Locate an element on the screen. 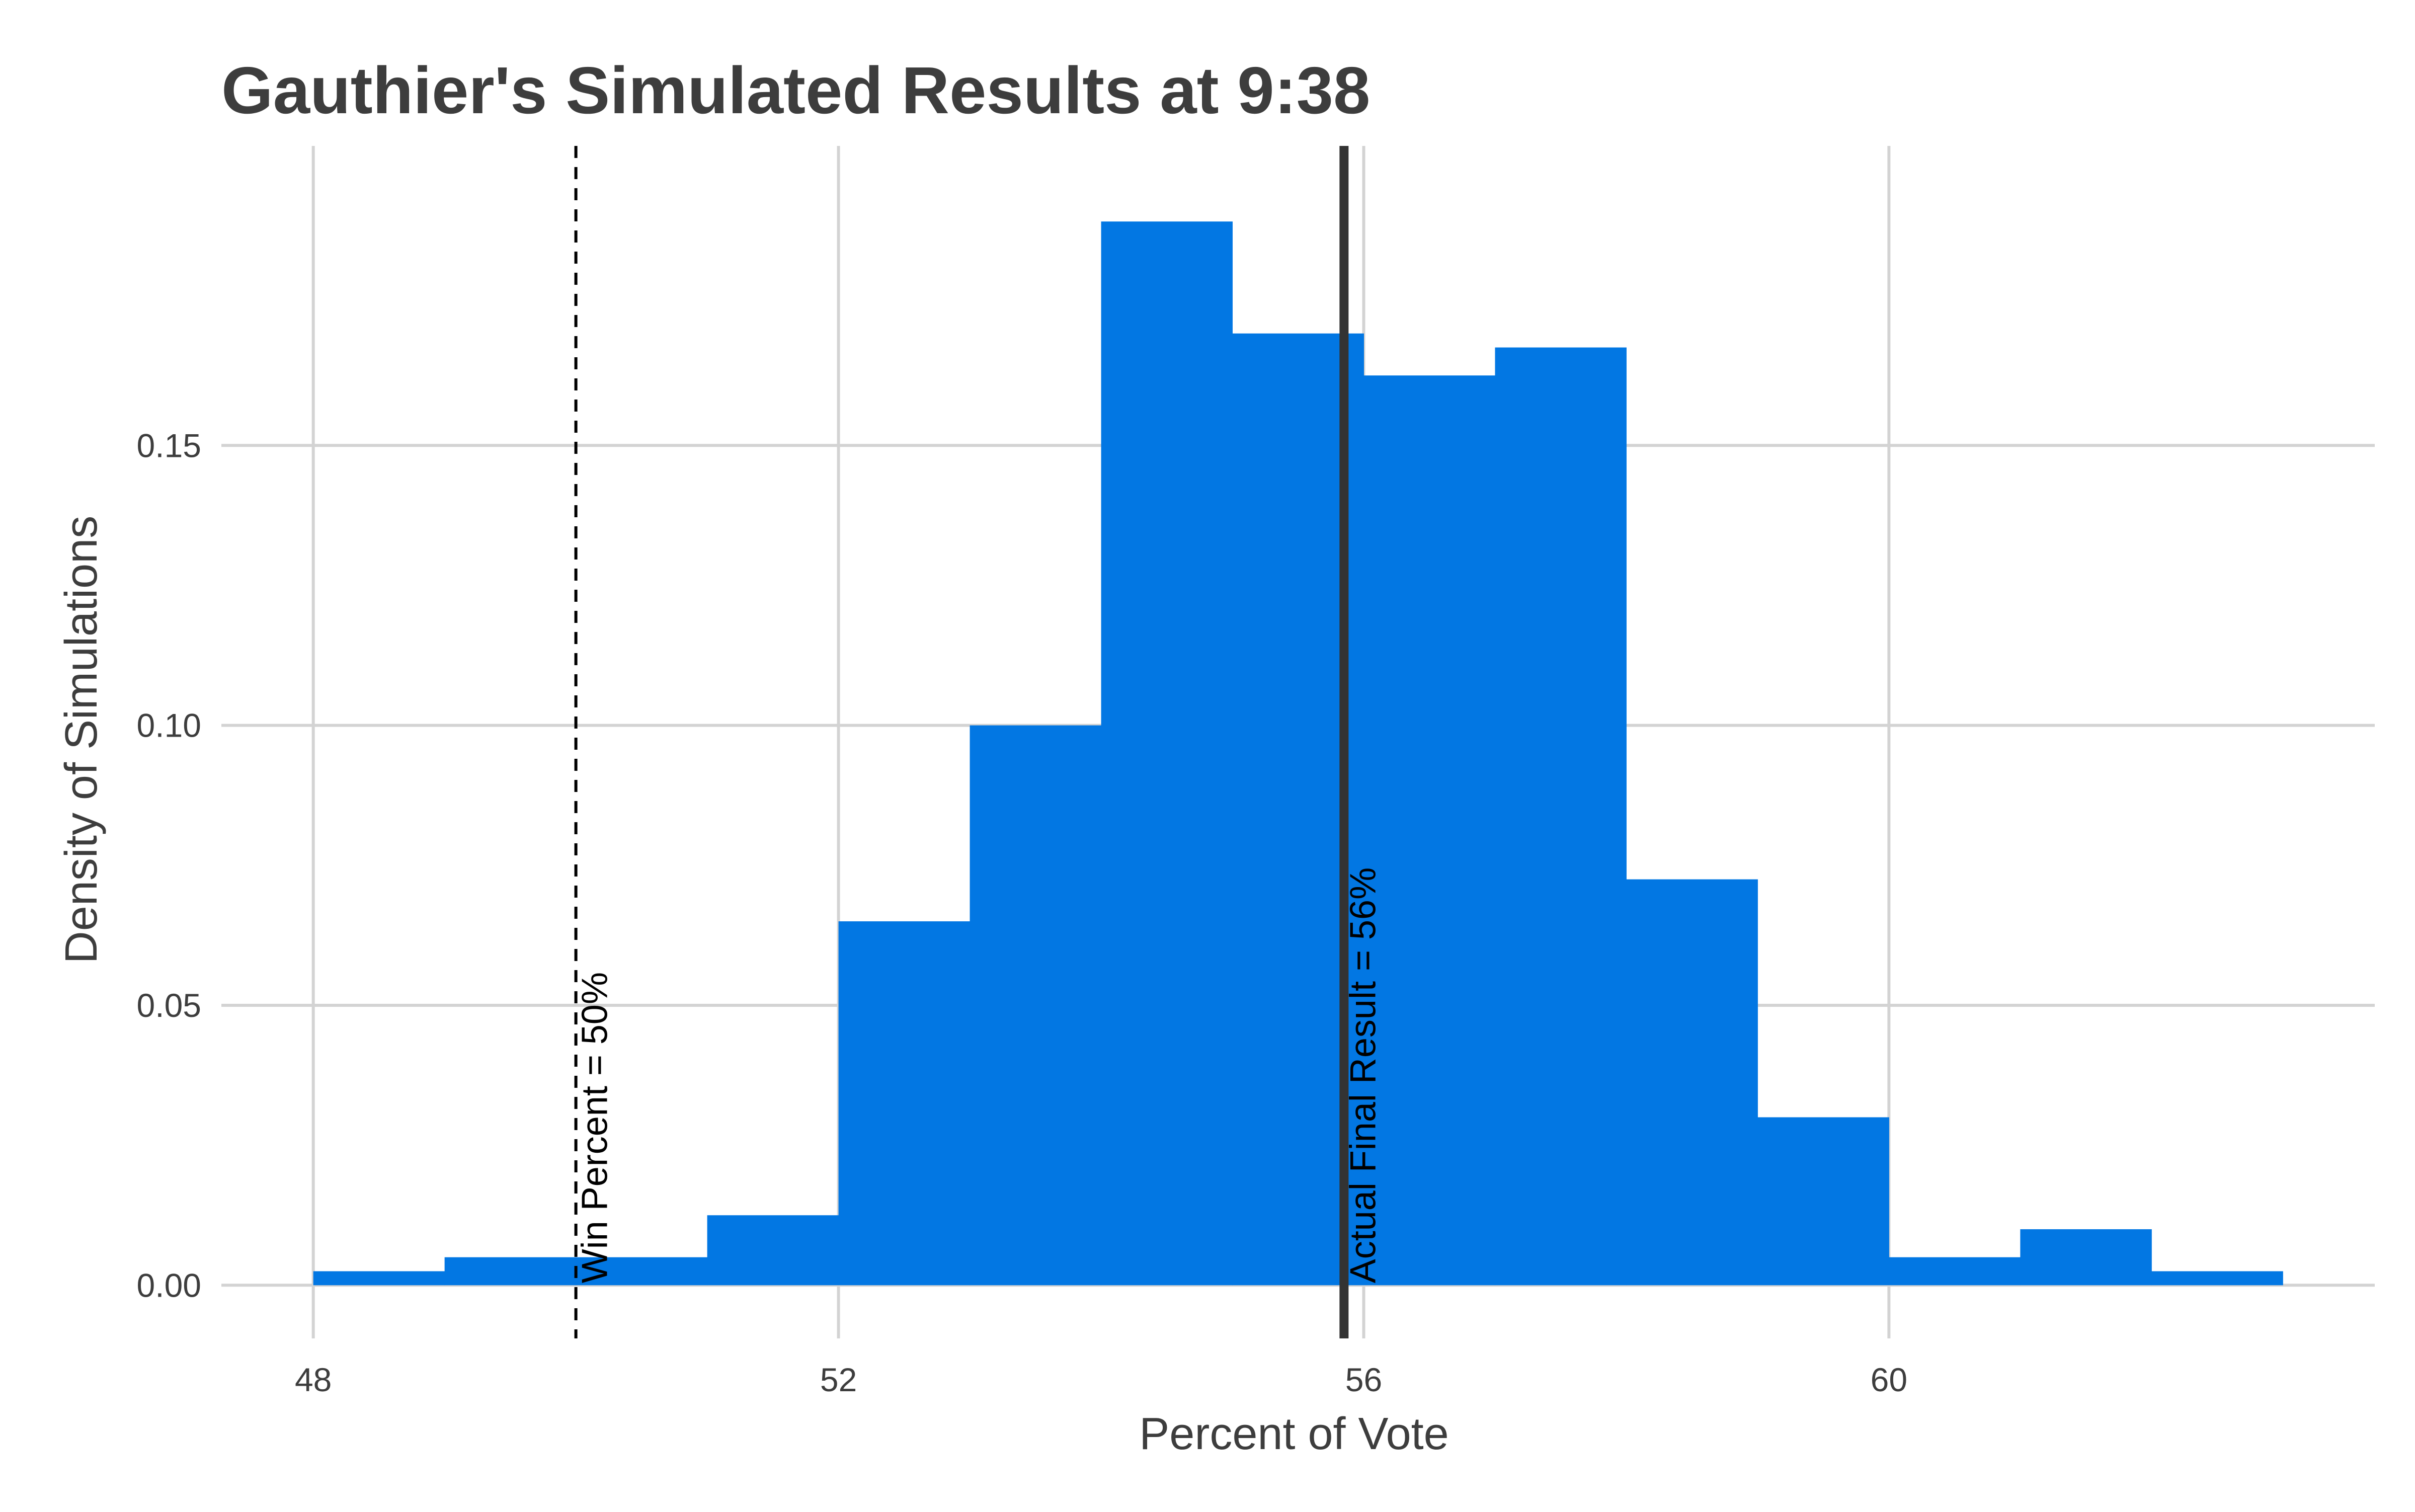 The width and height of the screenshot is (2415, 1512). actual-result-label: Actual Final Result = 56% is located at coordinates (1363, 1075).